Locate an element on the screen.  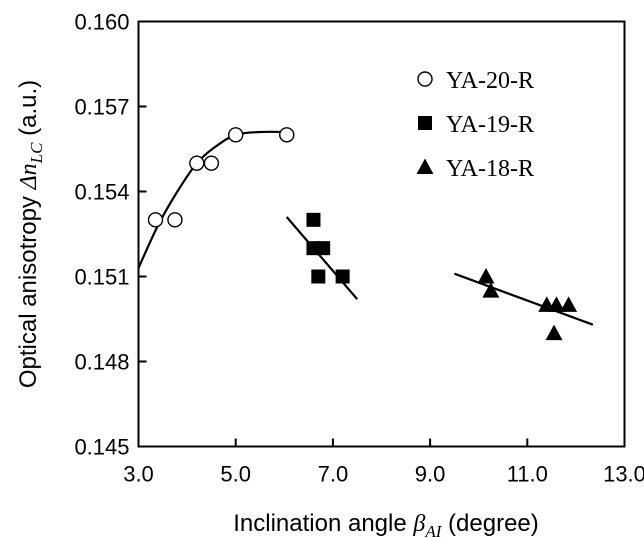
y-tick-label: 0.151 is located at coordinates (101, 277).